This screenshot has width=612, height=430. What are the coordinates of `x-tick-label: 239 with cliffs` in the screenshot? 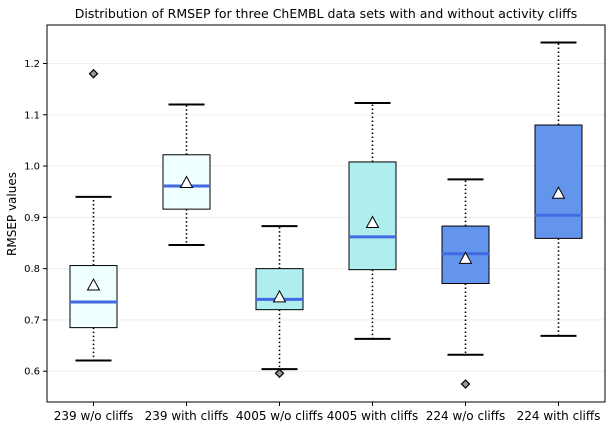 It's located at (187, 416).